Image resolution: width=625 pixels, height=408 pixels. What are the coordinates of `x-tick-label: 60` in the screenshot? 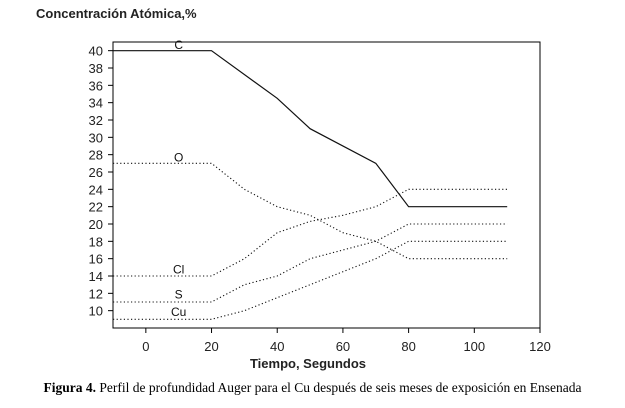 It's located at (343, 346).